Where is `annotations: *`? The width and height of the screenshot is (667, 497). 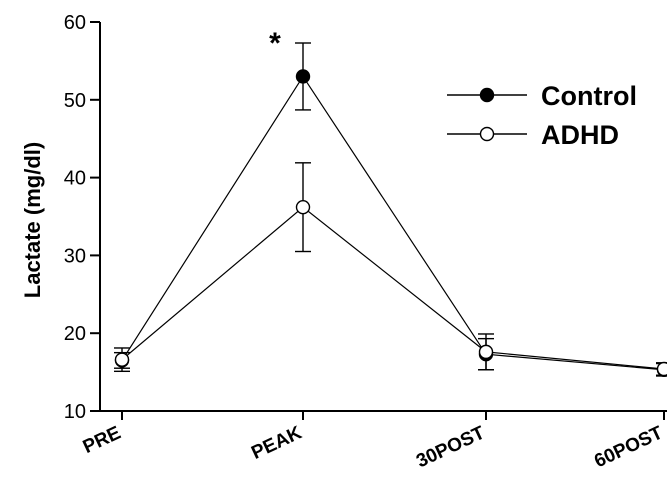 annotations: * is located at coordinates (275, 43).